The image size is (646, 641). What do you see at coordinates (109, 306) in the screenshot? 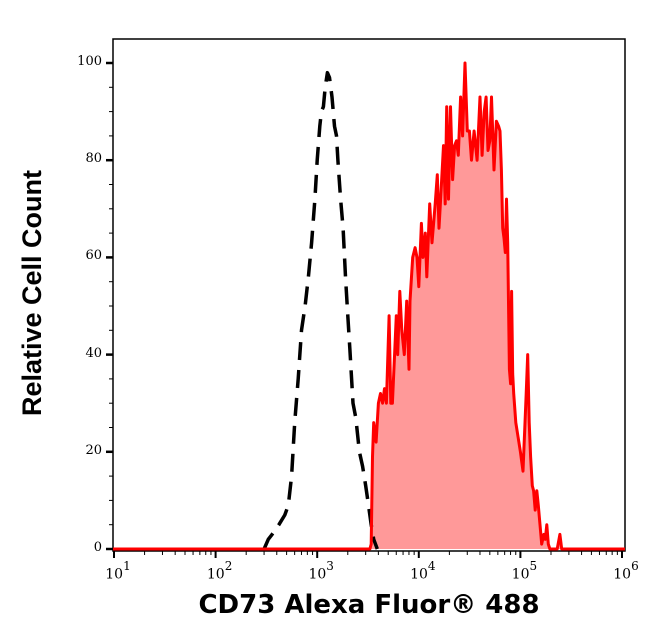
I see `y-axis-ticks` at bounding box center [109, 306].